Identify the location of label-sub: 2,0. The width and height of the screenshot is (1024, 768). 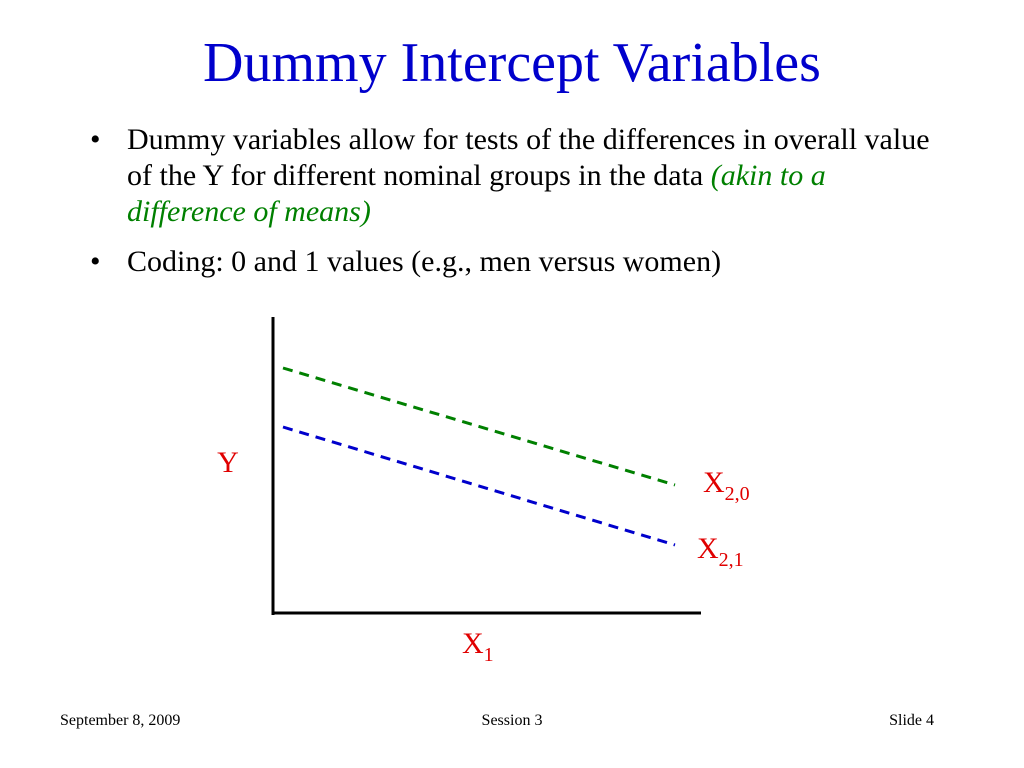
(737, 494).